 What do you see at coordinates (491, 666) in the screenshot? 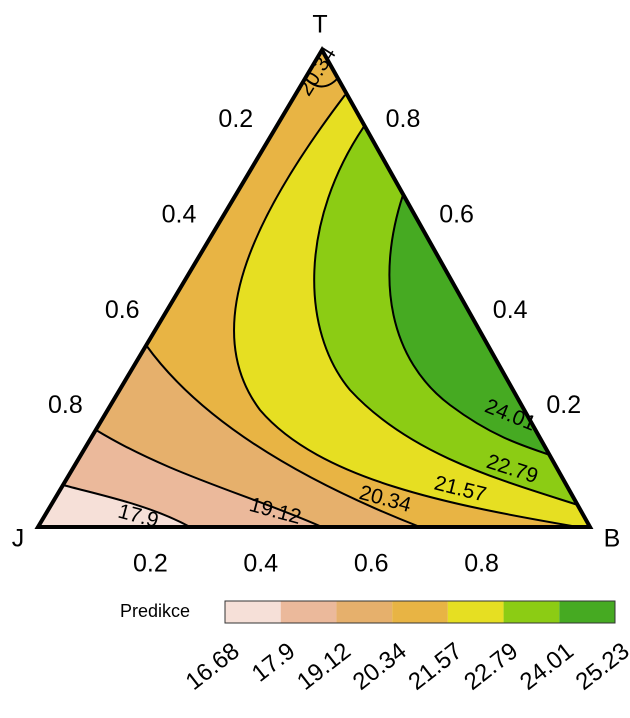
I see `legend-label: 22.79` at bounding box center [491, 666].